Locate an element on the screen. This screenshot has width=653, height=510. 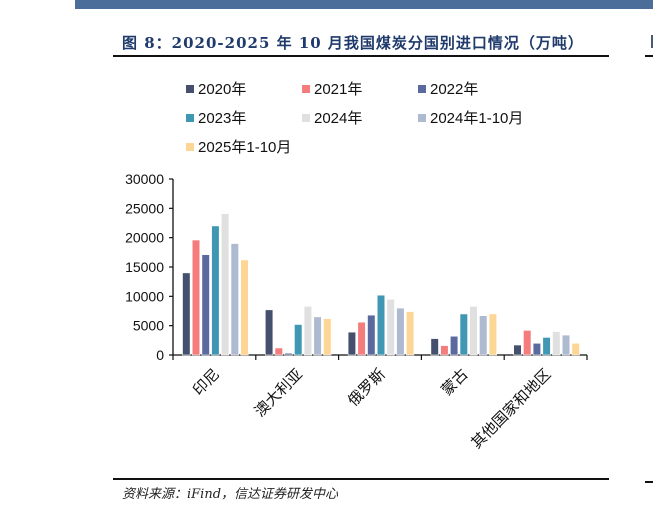
legend-item: 2024年 is located at coordinates (332, 117).